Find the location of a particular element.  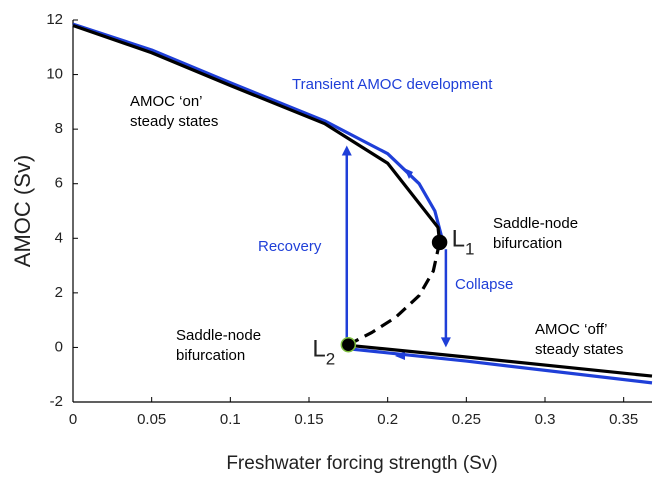

x-tick-label: 0.35 is located at coordinates (623, 419).